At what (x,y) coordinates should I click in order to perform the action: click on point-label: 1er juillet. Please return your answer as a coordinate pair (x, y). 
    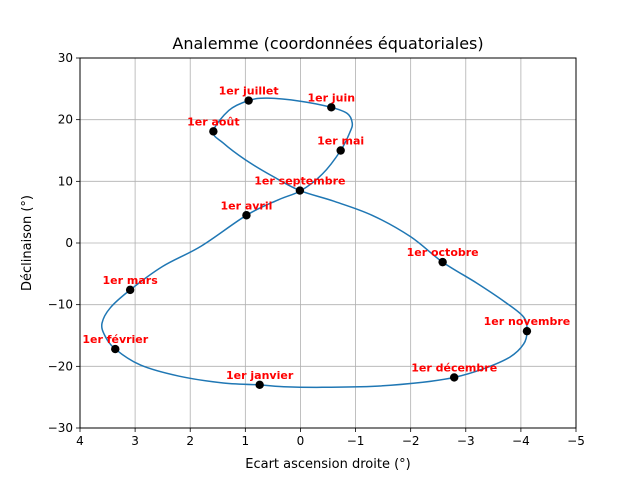
    Looking at the image, I should click on (249, 91).